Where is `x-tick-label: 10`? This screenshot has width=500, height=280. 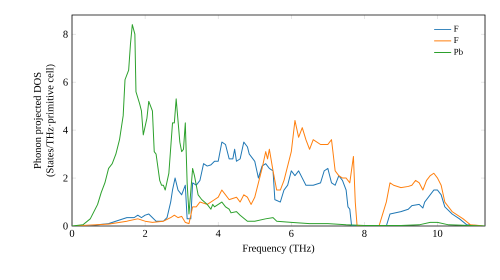
x-tick-label: 10 is located at coordinates (437, 233).